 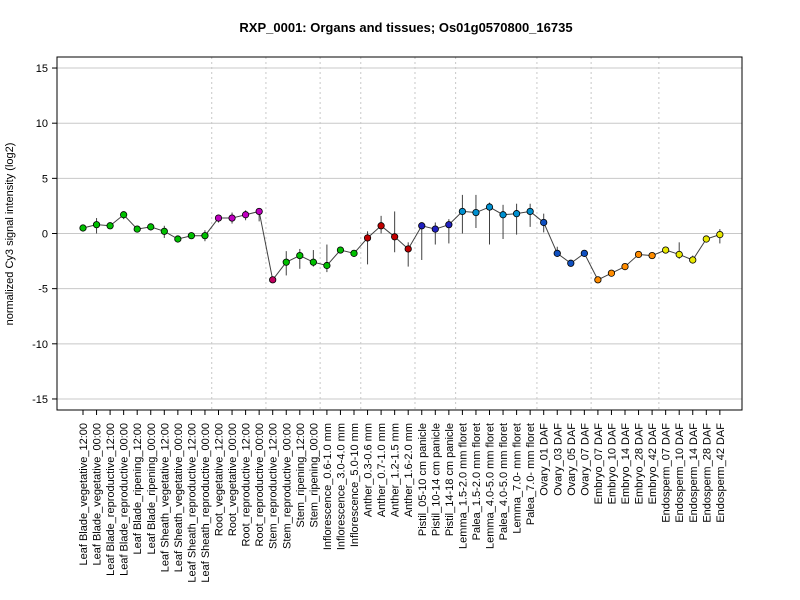 I want to click on y-tick-label: -15, so click(x=40, y=400).